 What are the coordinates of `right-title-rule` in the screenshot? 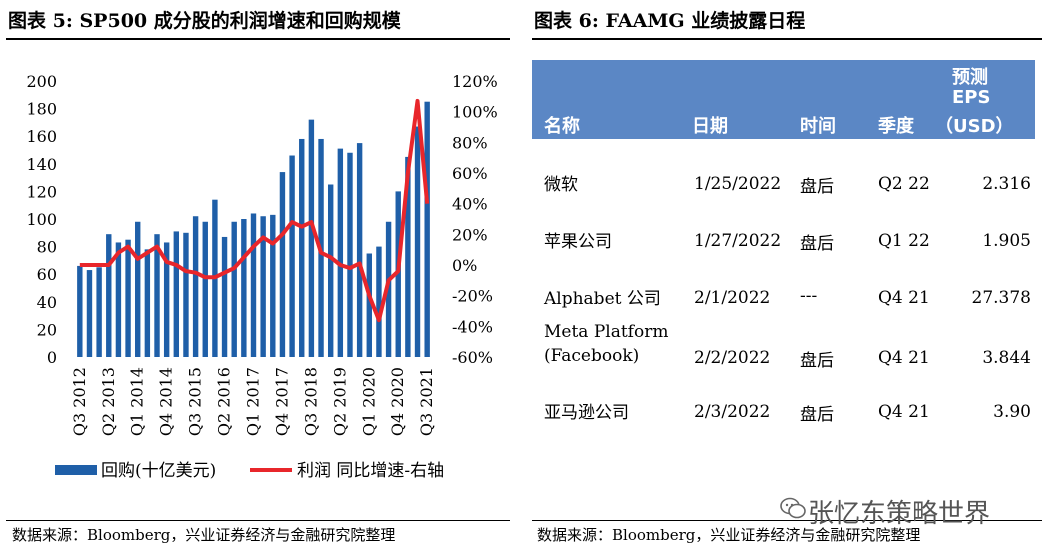 It's located at (787, 39).